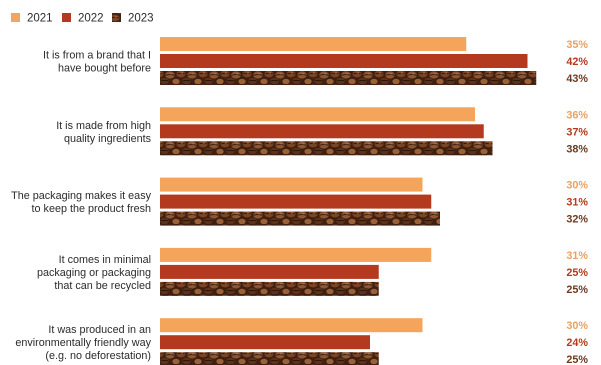  I want to click on bar-group-1-2023, so click(348, 78).